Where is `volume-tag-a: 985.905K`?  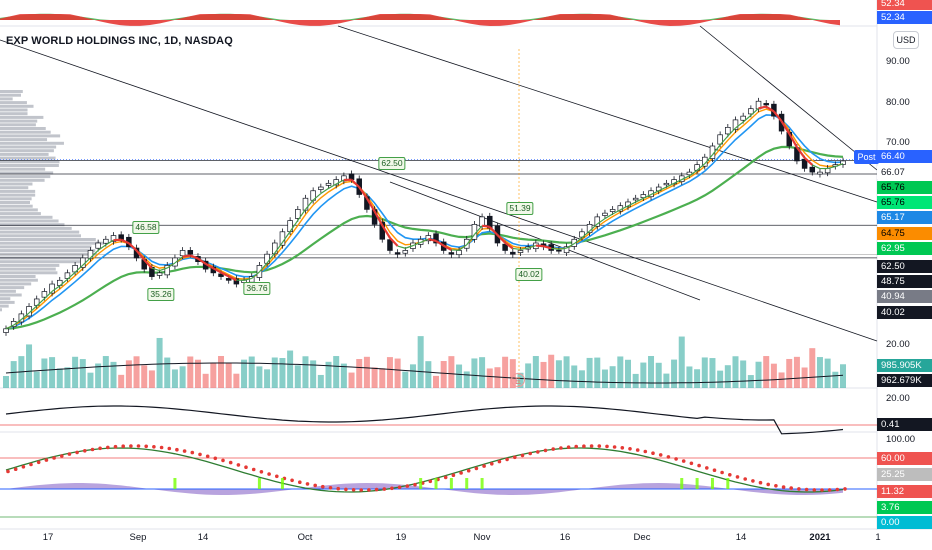
volume-tag-a: 985.905K is located at coordinates (904, 365).